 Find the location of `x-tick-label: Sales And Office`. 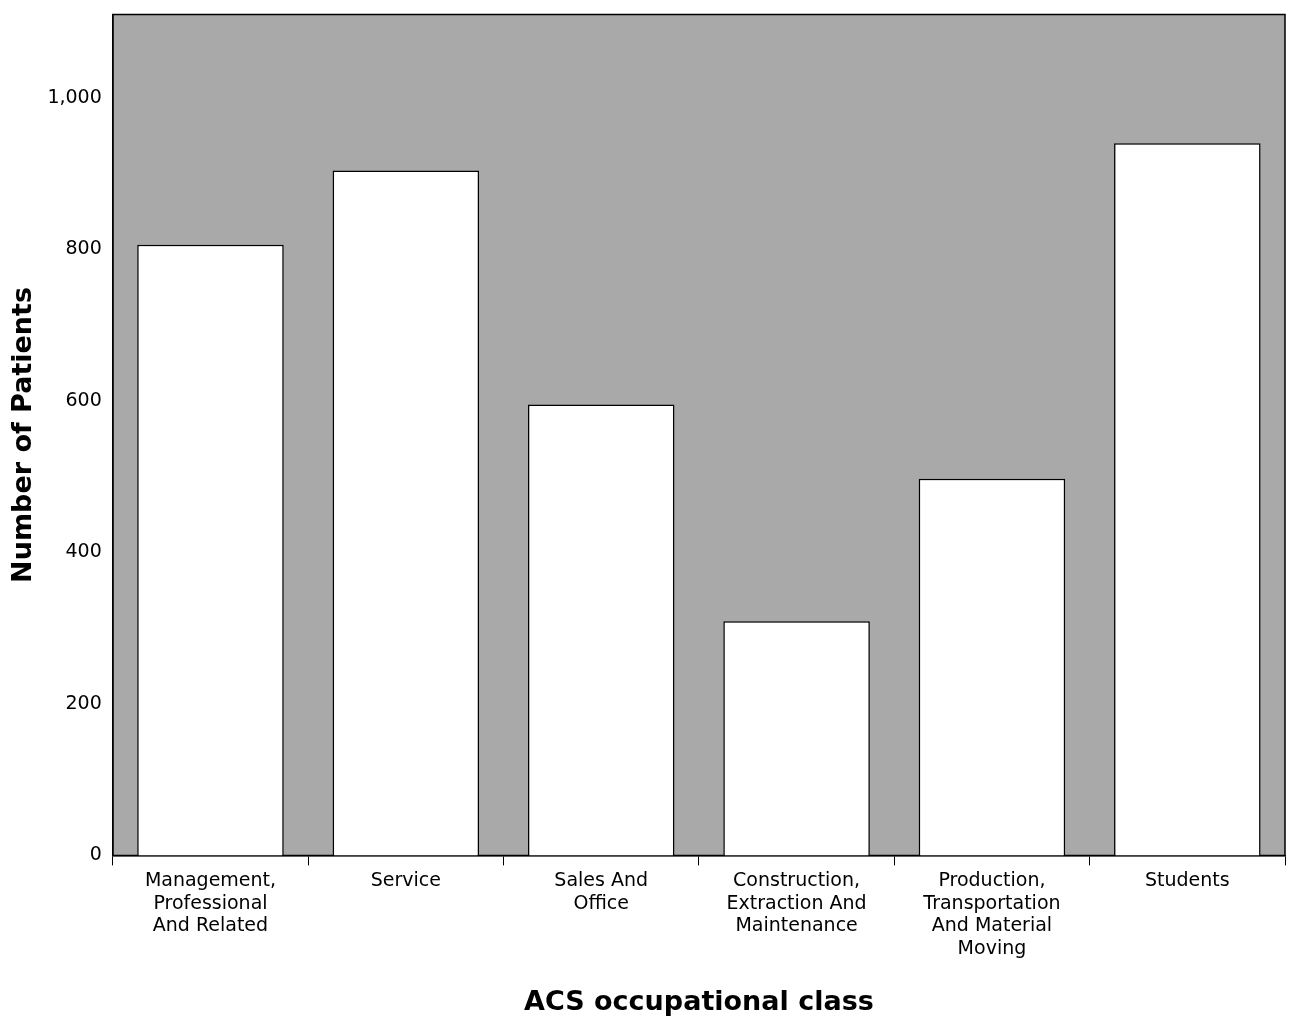

x-tick-label: Sales And Office is located at coordinates (601, 890).